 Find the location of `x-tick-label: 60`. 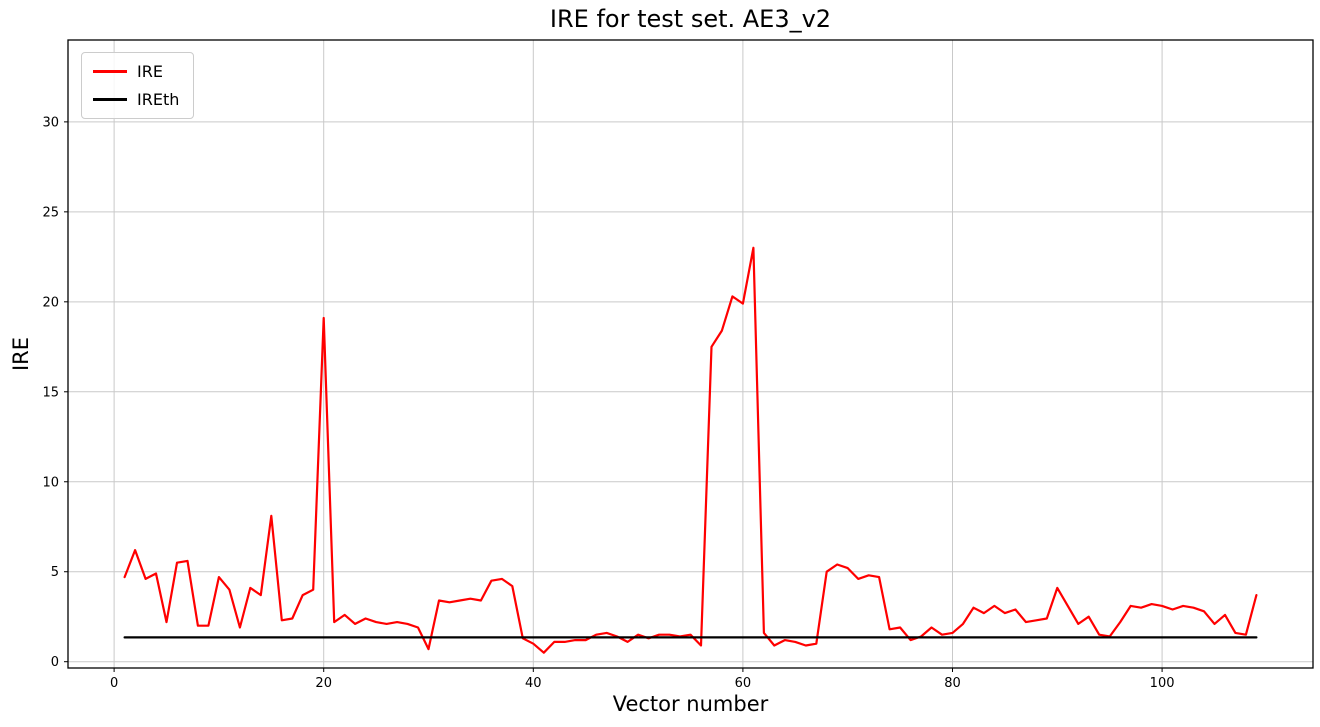

x-tick-label: 60 is located at coordinates (743, 683).